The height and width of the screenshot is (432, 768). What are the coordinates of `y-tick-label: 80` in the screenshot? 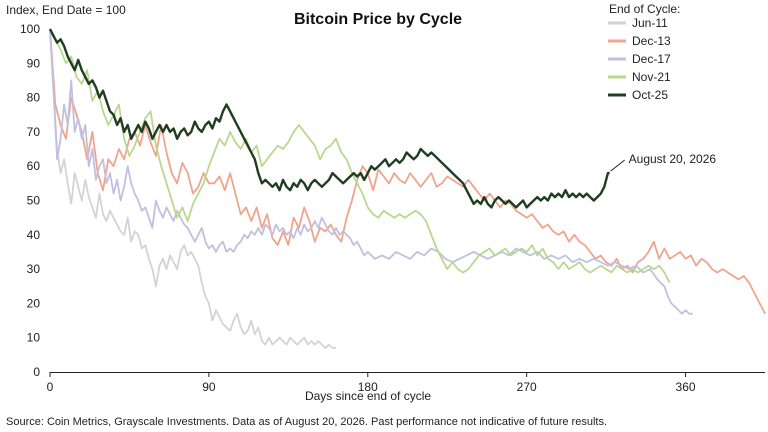 It's located at (34, 98).